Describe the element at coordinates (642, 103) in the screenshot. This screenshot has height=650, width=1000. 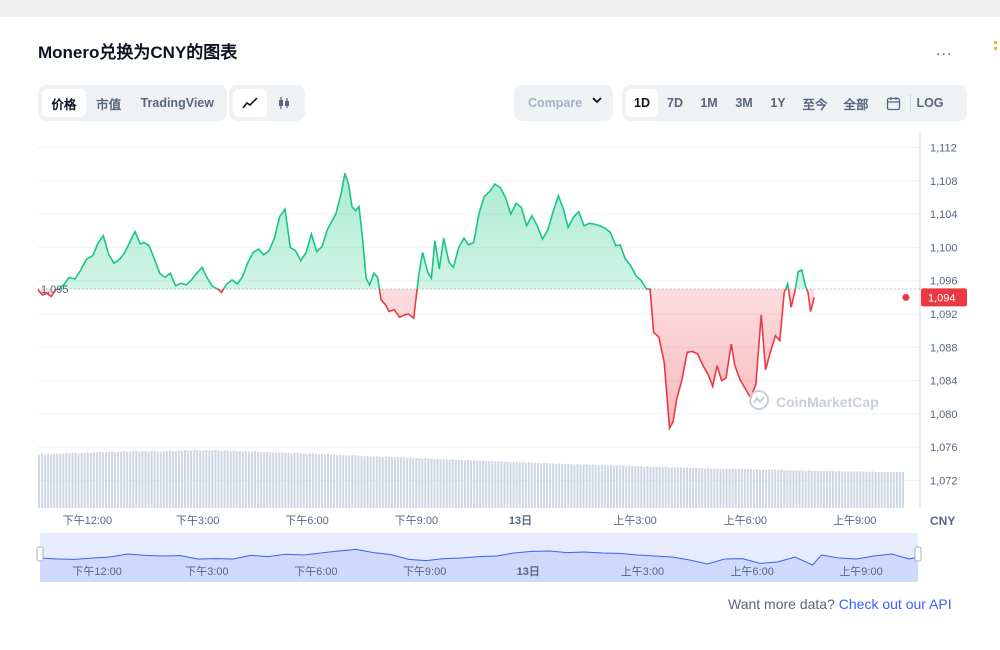
I see `range-1d: 1D` at that location.